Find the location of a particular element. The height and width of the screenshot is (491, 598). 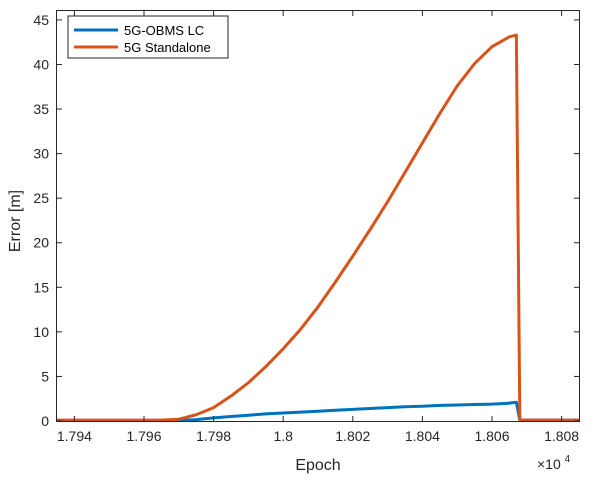

legend-box is located at coordinates (148, 37).